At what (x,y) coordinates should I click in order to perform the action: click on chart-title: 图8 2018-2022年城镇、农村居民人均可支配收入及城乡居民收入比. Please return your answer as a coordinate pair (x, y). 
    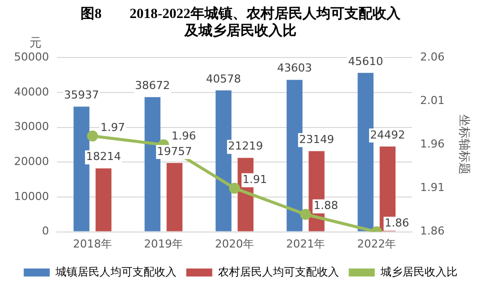
    Looking at the image, I should click on (241, 22).